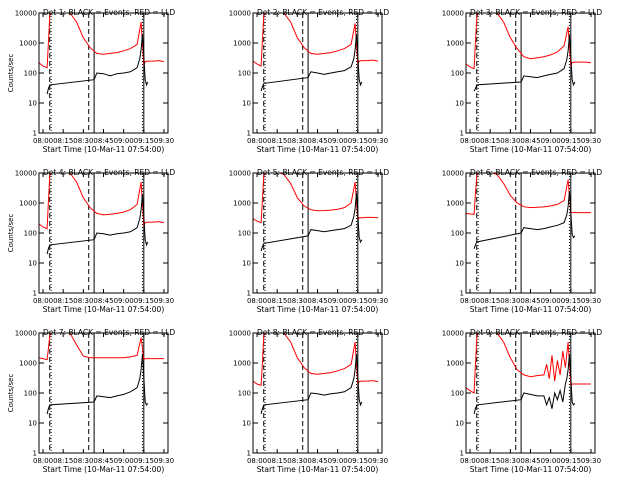 Image resolution: width=640 pixels, height=480 pixels. I want to click on panel-title: Det 1: BLACK = Events, RED = LLD, so click(109, 12).